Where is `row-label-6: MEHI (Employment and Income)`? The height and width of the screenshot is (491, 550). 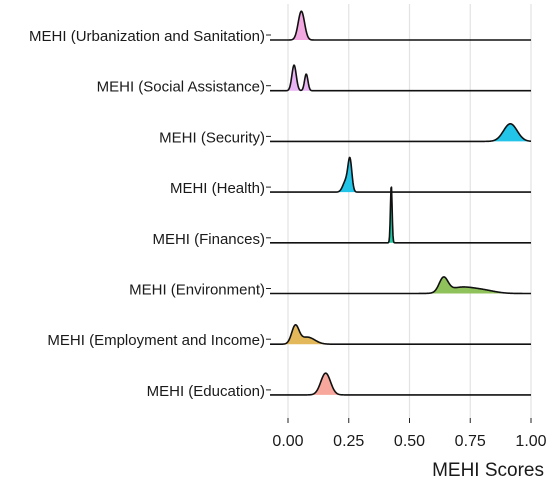
row-label-6: MEHI (Employment and Income) is located at coordinates (156, 340).